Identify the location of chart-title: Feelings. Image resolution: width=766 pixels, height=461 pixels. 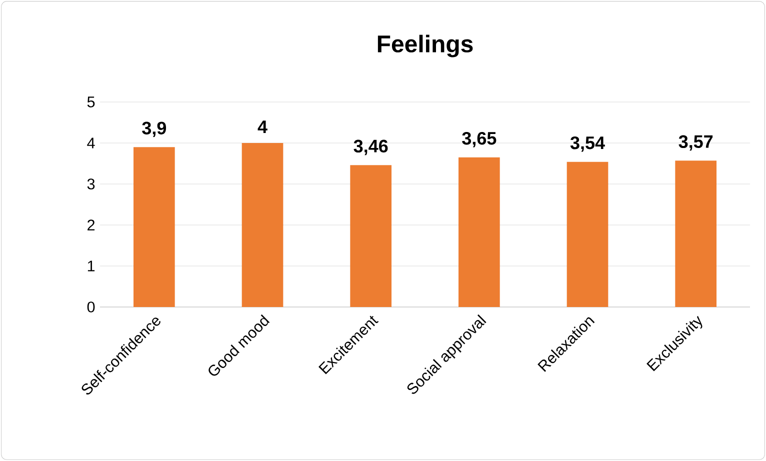
(425, 46).